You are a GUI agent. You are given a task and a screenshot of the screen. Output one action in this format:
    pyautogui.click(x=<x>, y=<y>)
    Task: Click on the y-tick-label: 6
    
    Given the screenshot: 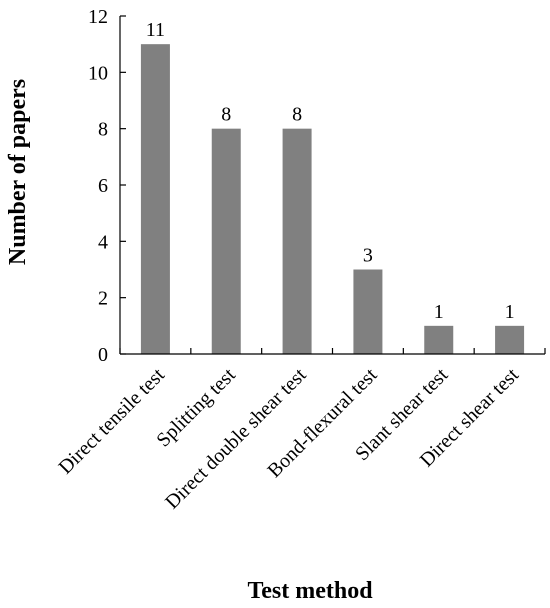 What is the action you would take?
    pyautogui.click(x=103, y=186)
    